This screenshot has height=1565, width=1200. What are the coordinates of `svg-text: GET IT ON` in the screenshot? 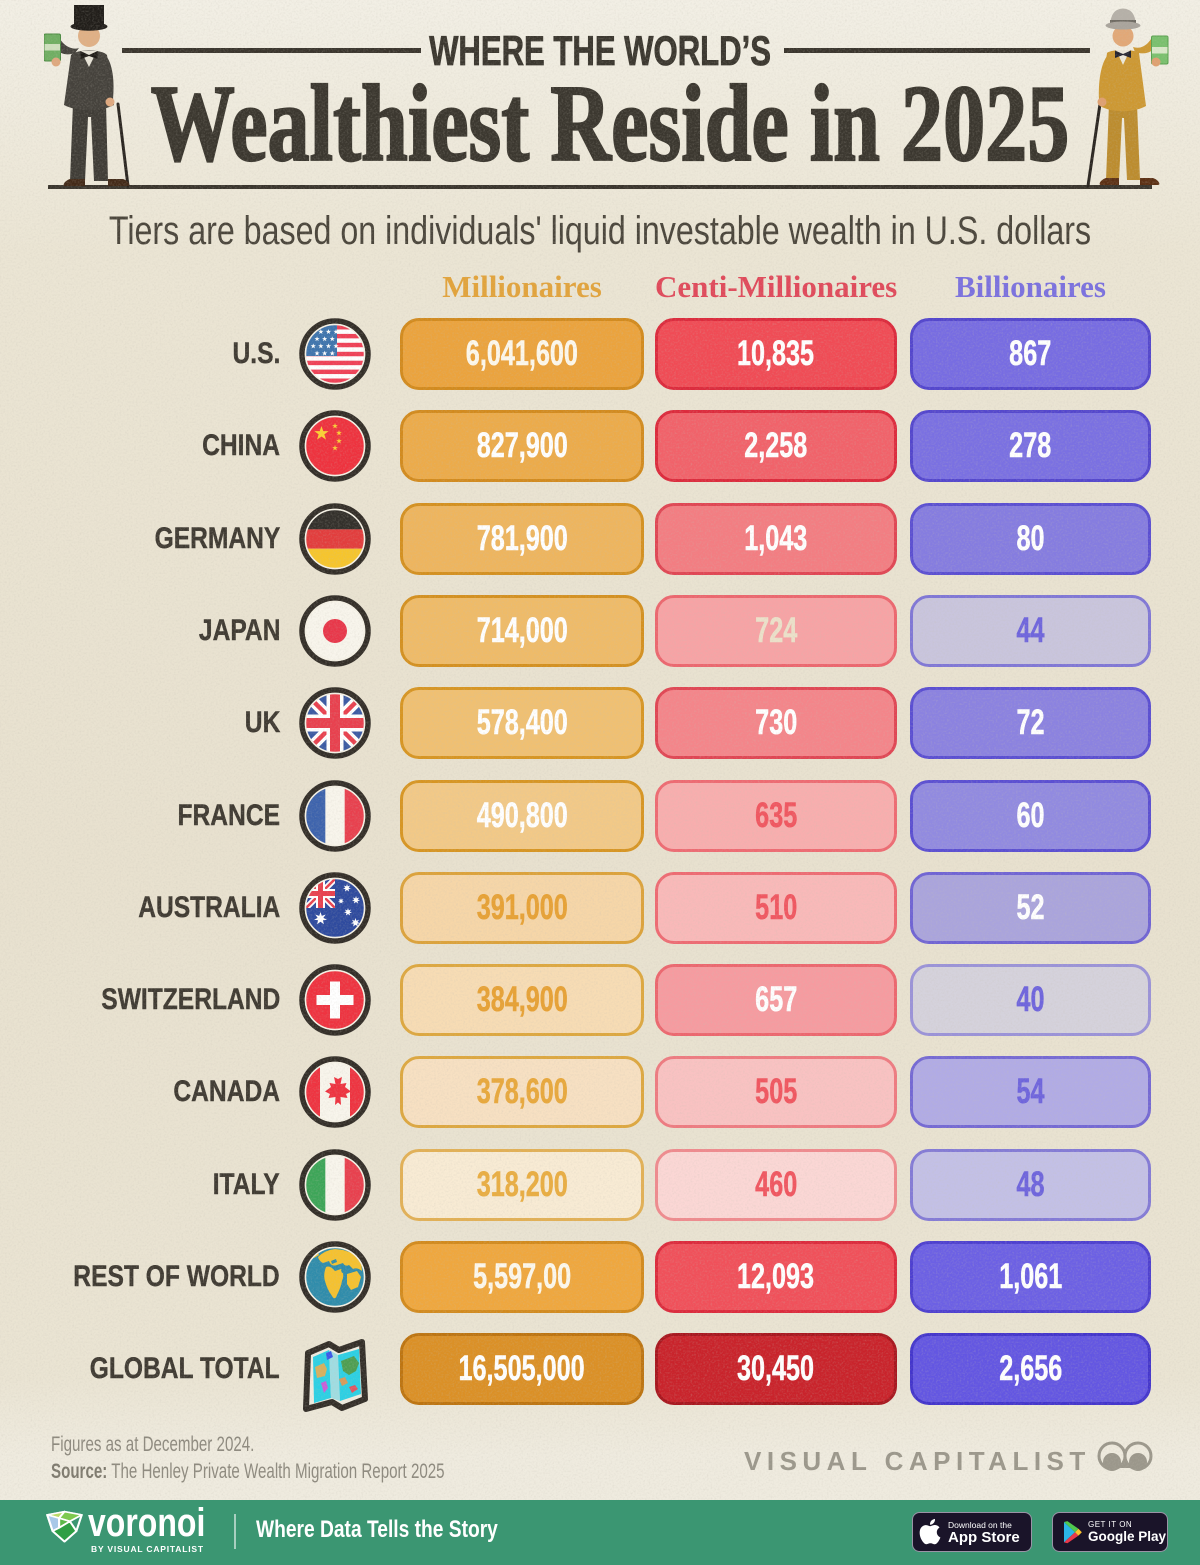 It's located at (1110, 1524).